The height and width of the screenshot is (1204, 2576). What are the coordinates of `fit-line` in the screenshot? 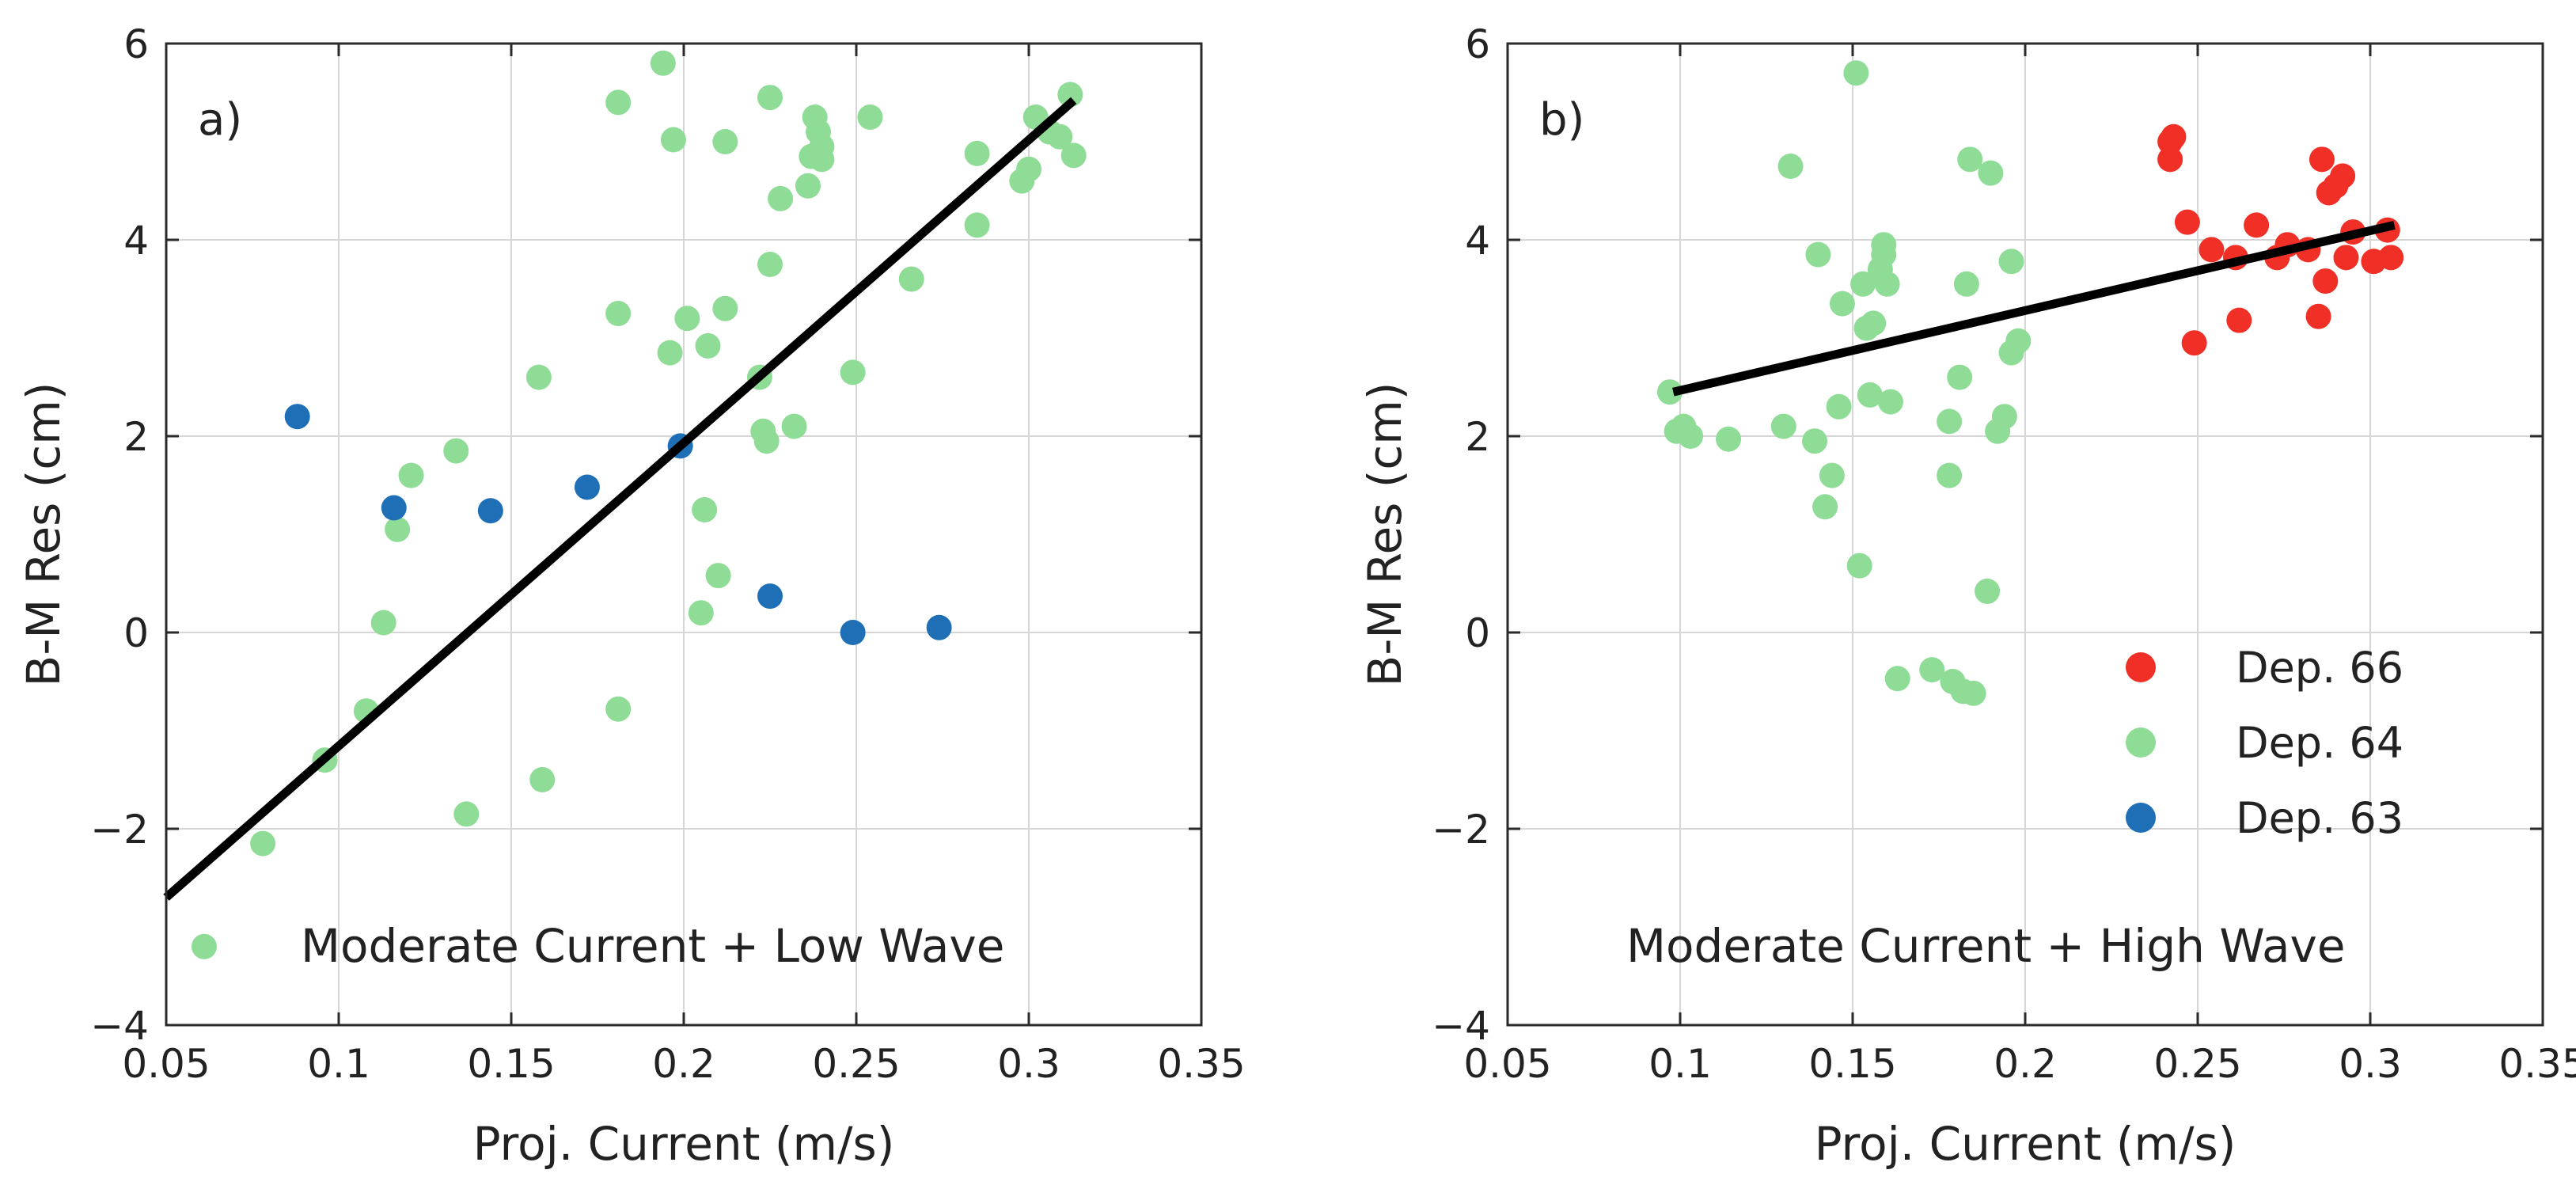 It's located at (2034, 309).